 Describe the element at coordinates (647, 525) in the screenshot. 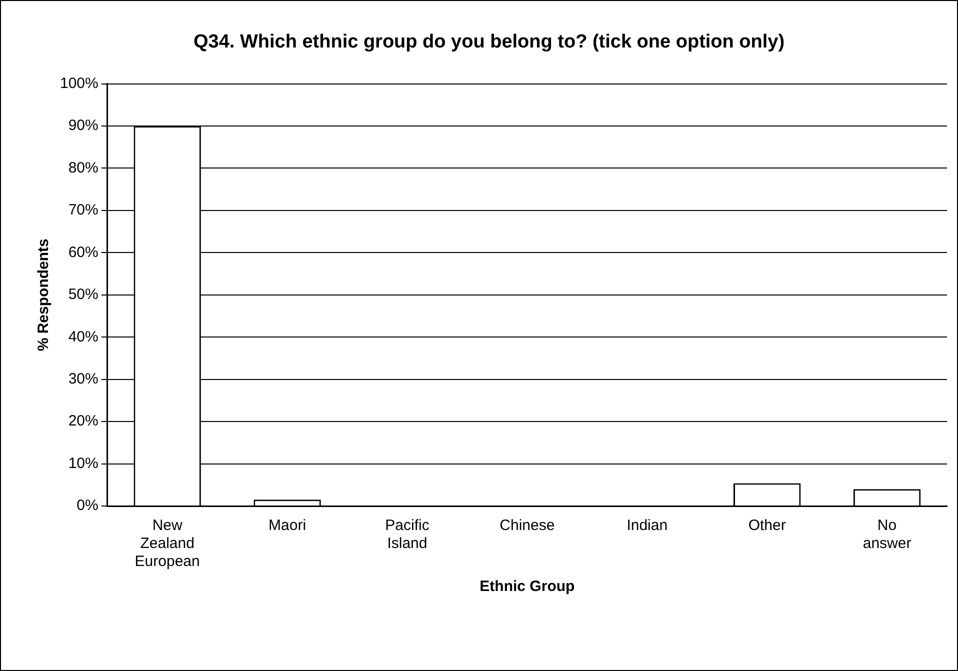

I see `x-tick-label: Indian` at that location.